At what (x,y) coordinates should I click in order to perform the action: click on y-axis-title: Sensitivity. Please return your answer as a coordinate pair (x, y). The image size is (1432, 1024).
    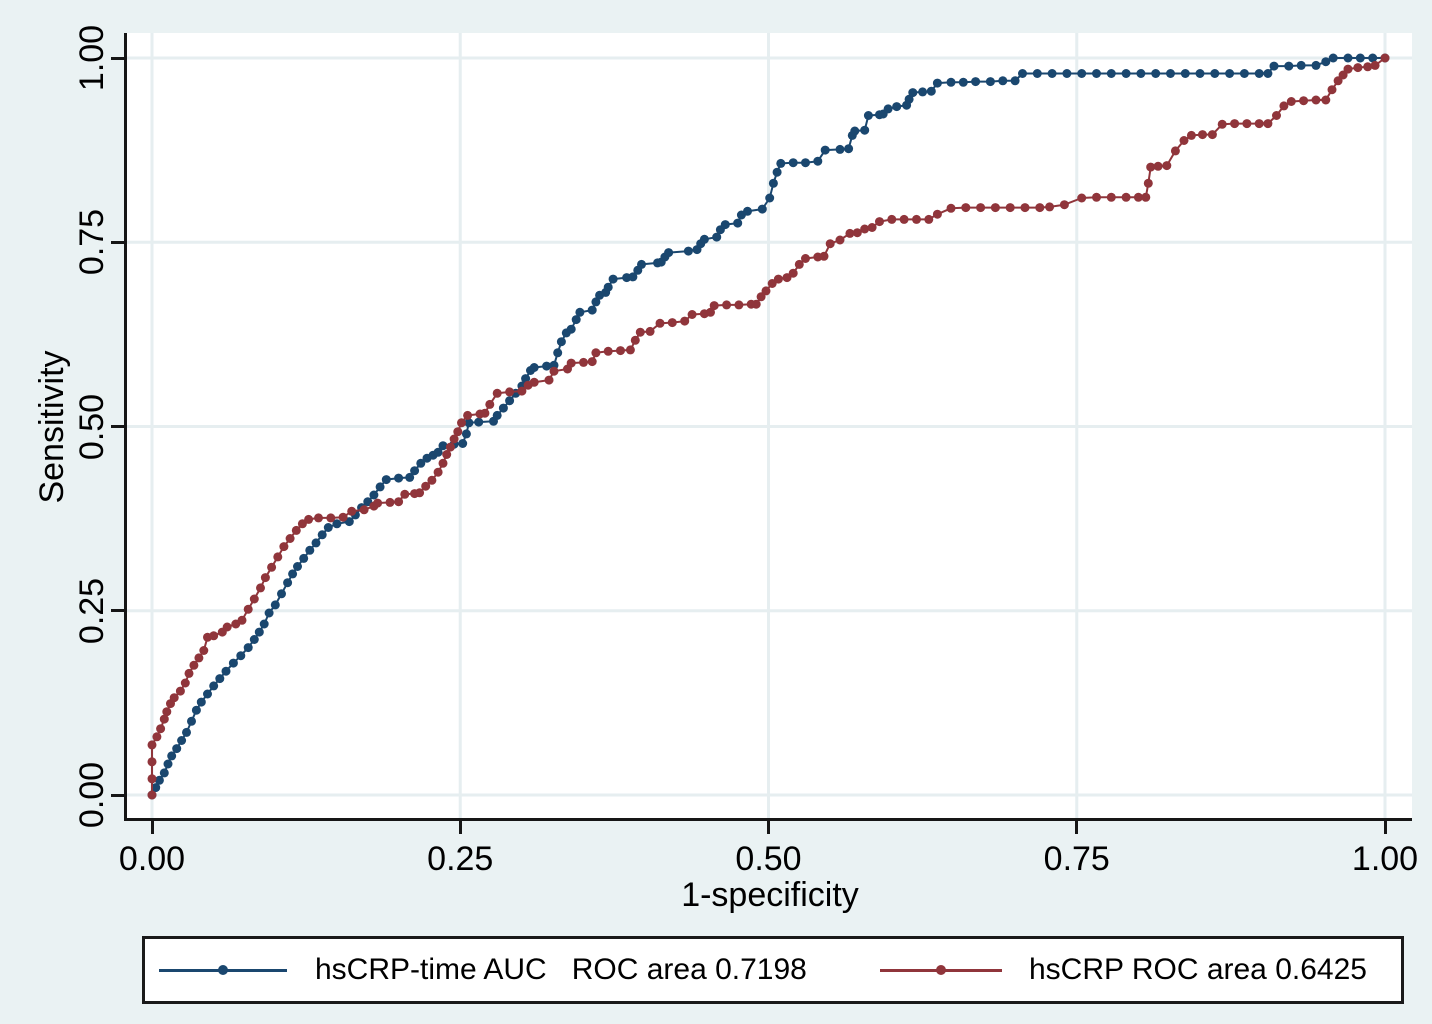
    Looking at the image, I should click on (52, 427).